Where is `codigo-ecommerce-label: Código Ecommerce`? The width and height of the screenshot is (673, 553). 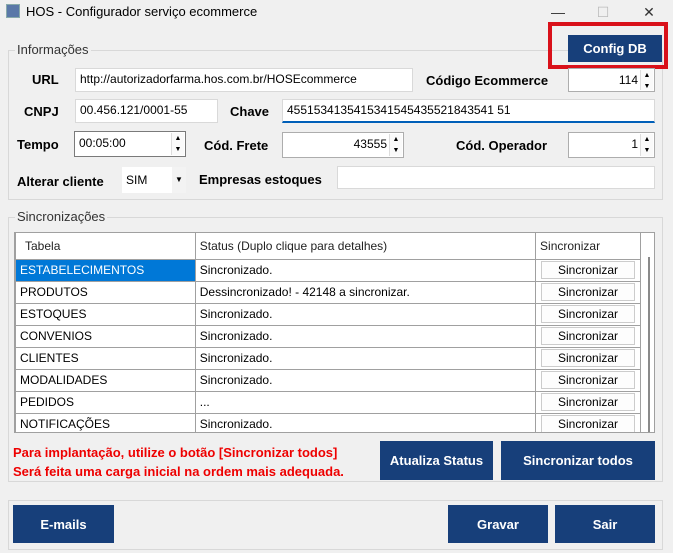 codigo-ecommerce-label: Código Ecommerce is located at coordinates (487, 80).